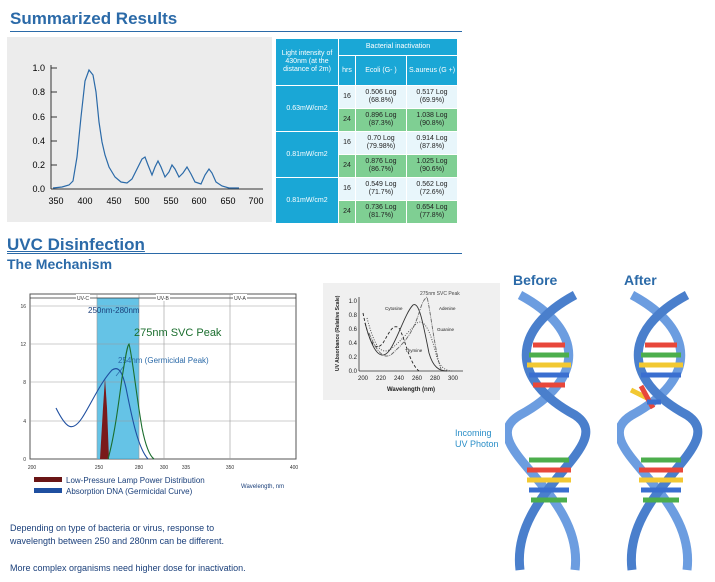  Describe the element at coordinates (381, 166) in the screenshot. I see `ecoli-cell: 0.876 Log (86.7%)` at that location.